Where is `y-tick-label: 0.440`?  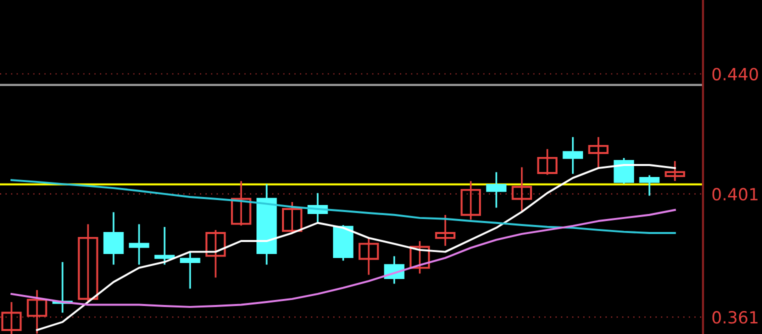 y-tick-label: 0.440 is located at coordinates (735, 74).